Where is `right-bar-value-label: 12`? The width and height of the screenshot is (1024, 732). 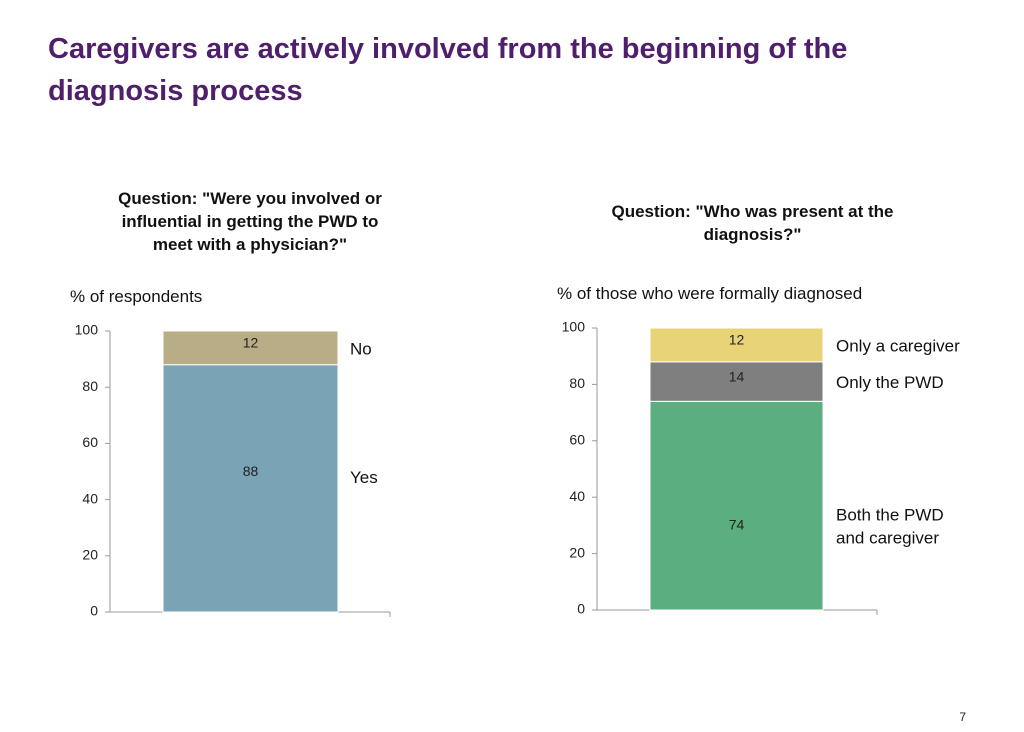 right-bar-value-label: 12 is located at coordinates (737, 340).